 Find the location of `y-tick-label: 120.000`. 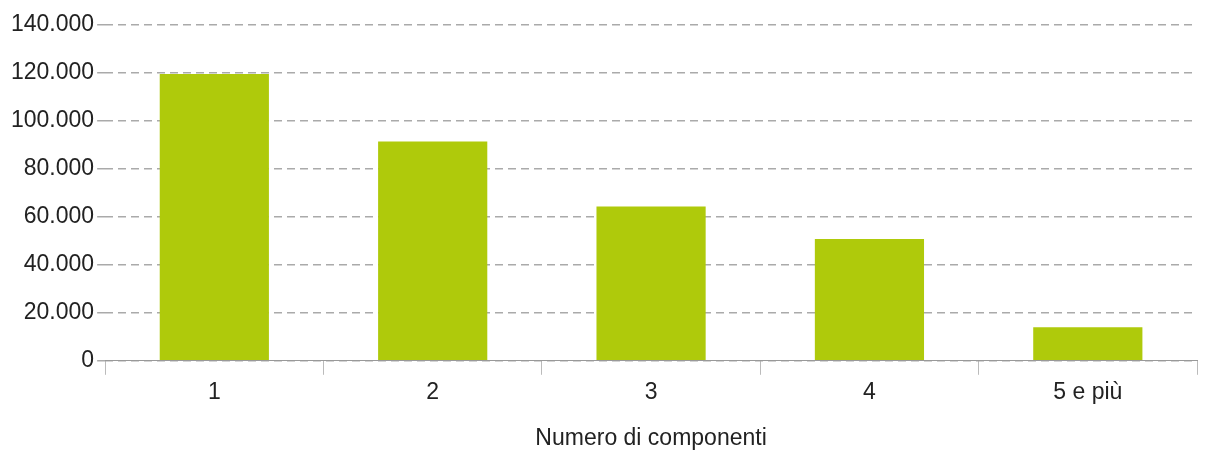

y-tick-label: 120.000 is located at coordinates (53, 71).